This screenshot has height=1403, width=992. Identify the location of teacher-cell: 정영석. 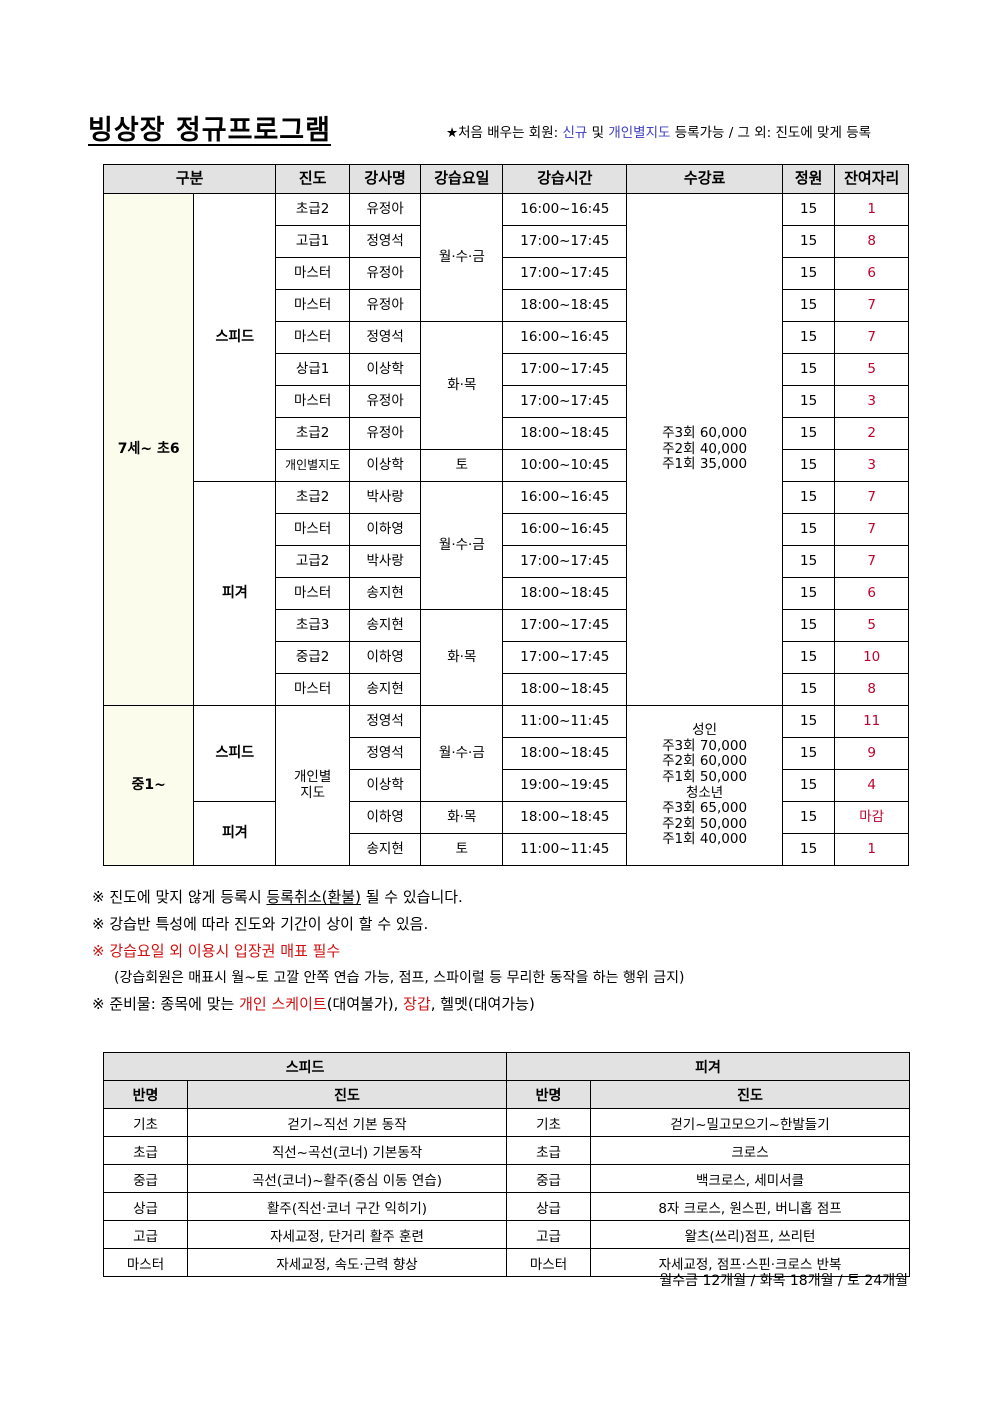
(385, 241).